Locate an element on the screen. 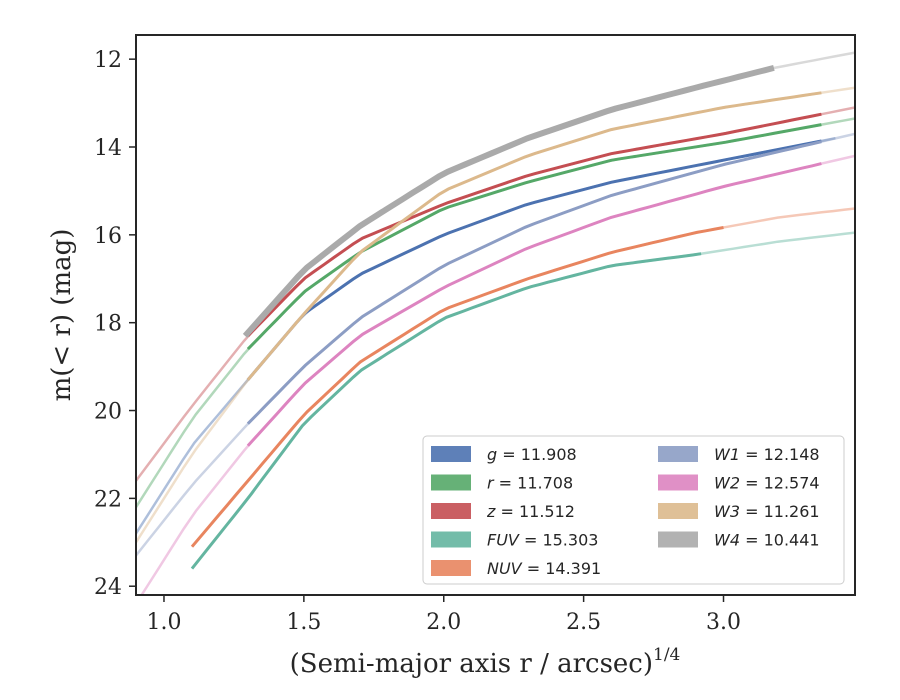 This screenshot has height=700, width=900. legend-band-value: = 12.148 is located at coordinates (780, 454).